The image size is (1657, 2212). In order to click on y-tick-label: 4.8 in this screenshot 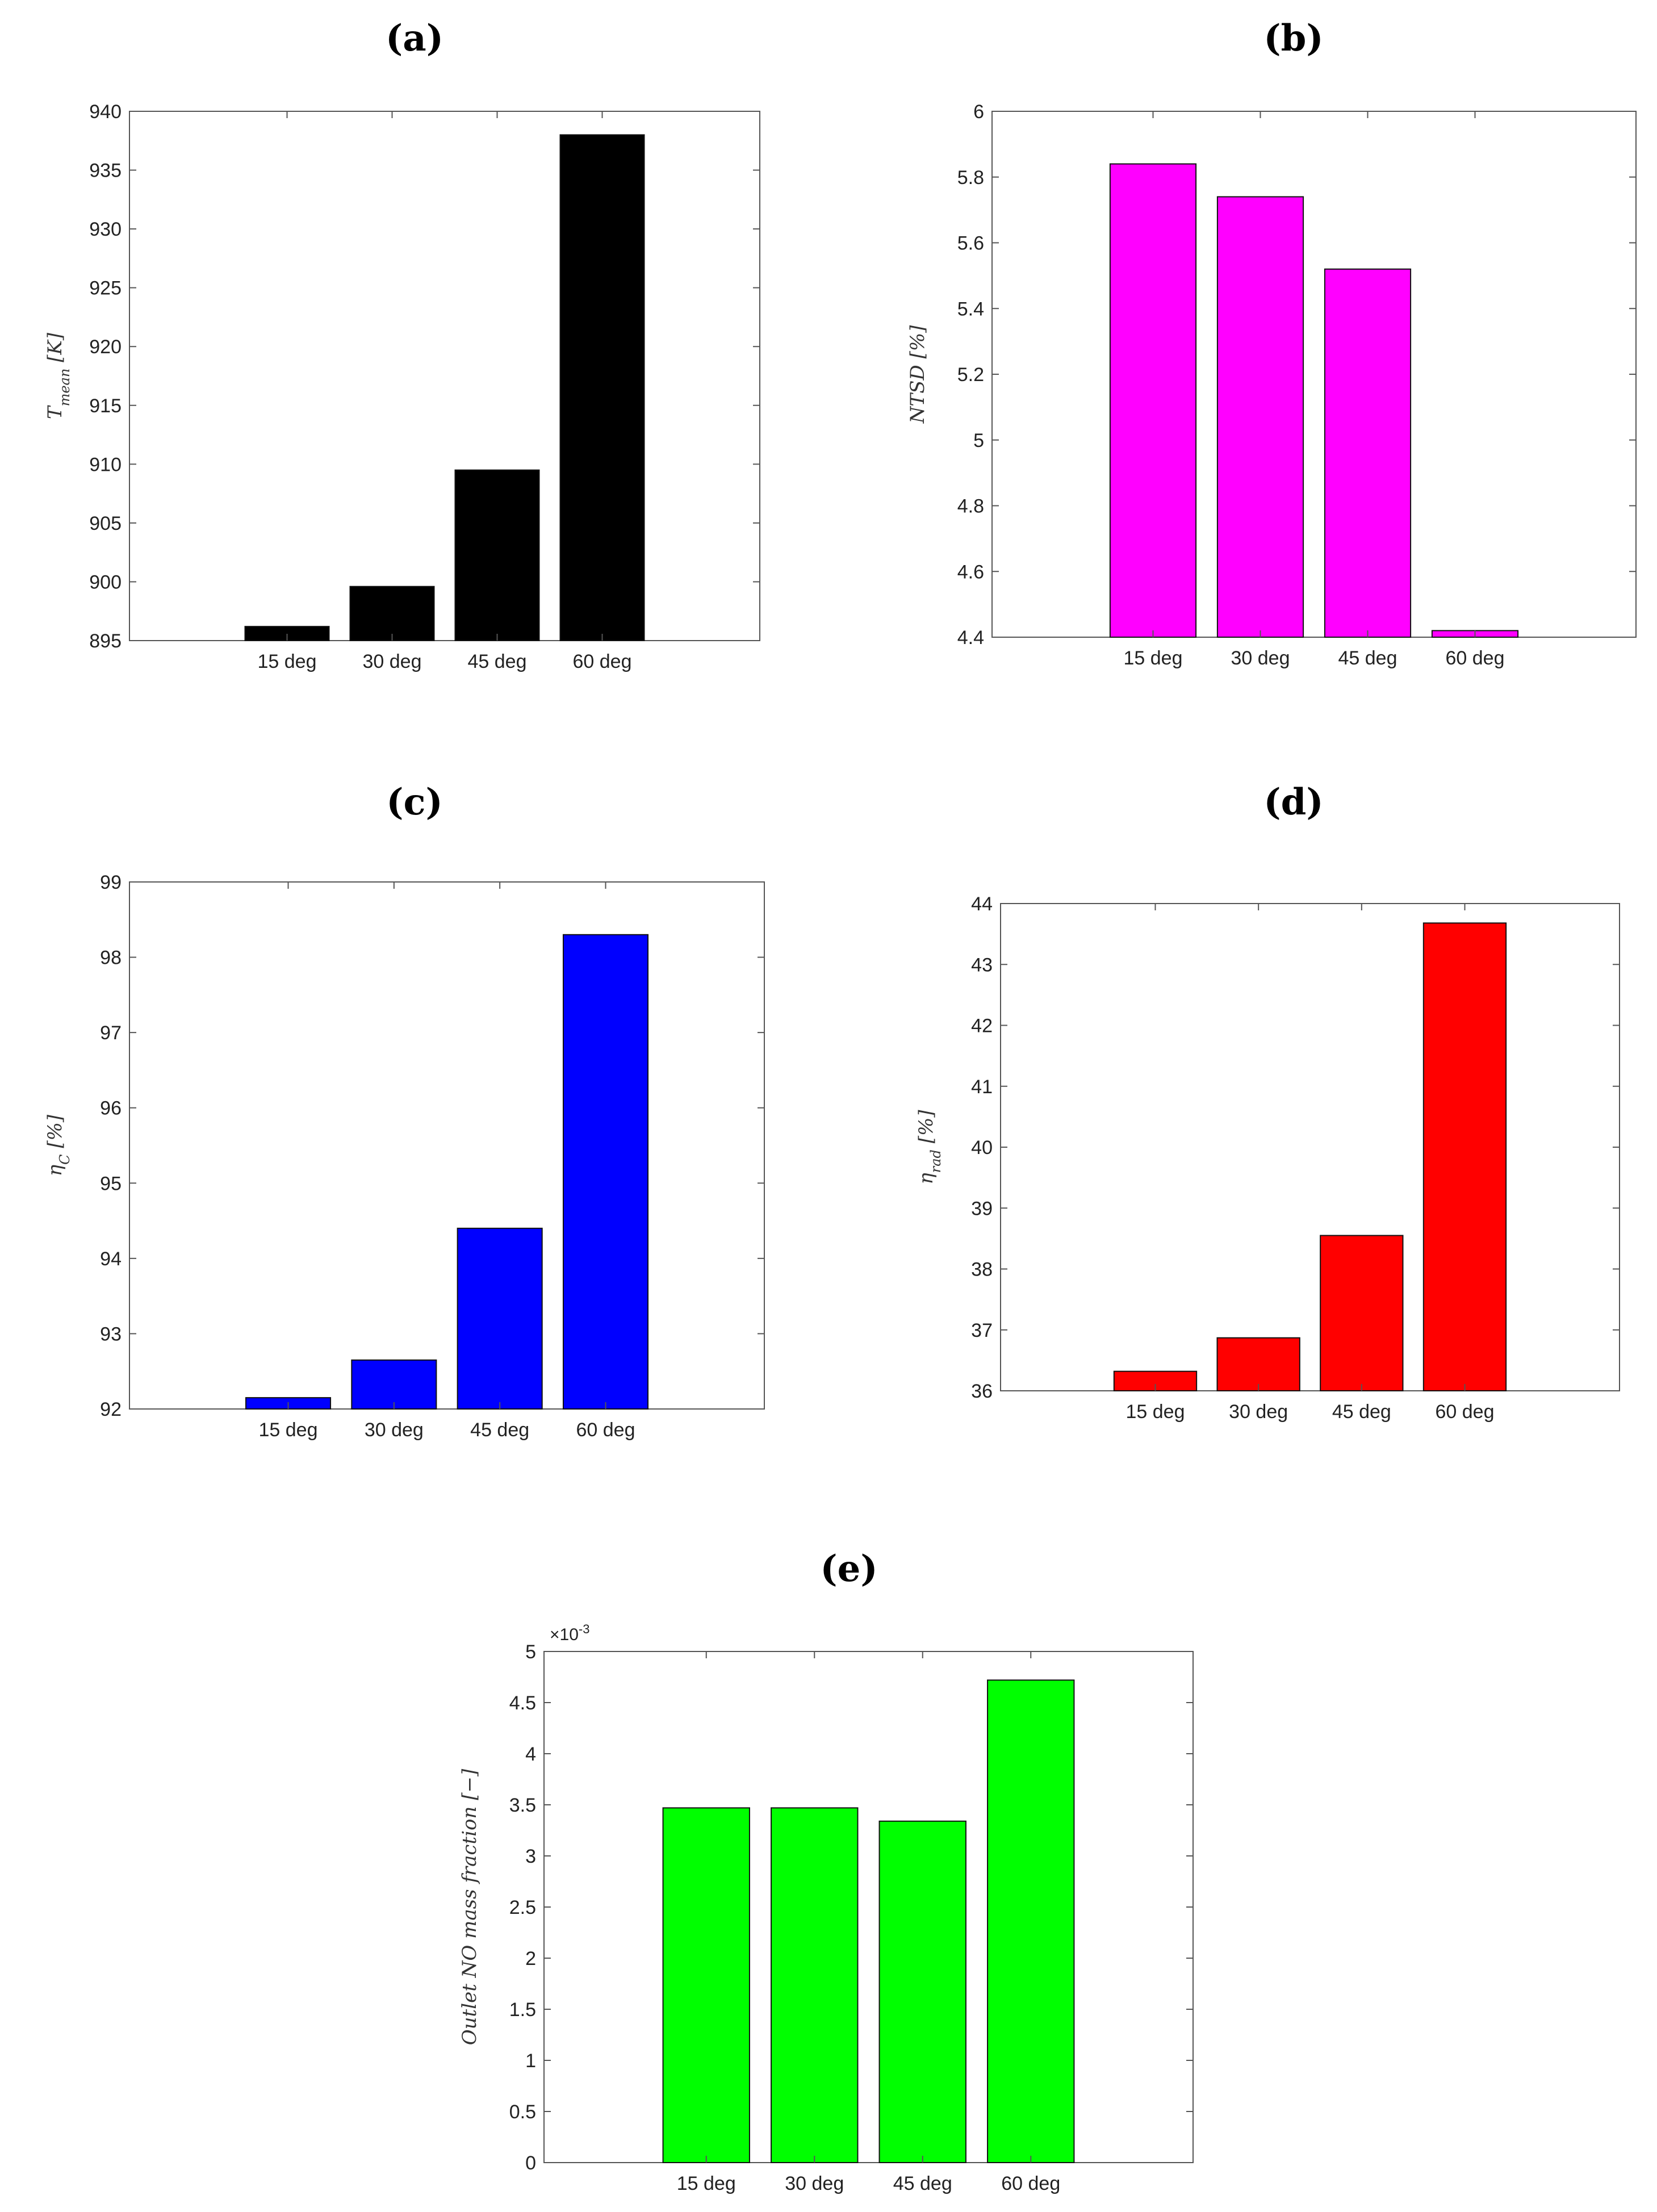, I will do `click(970, 507)`.